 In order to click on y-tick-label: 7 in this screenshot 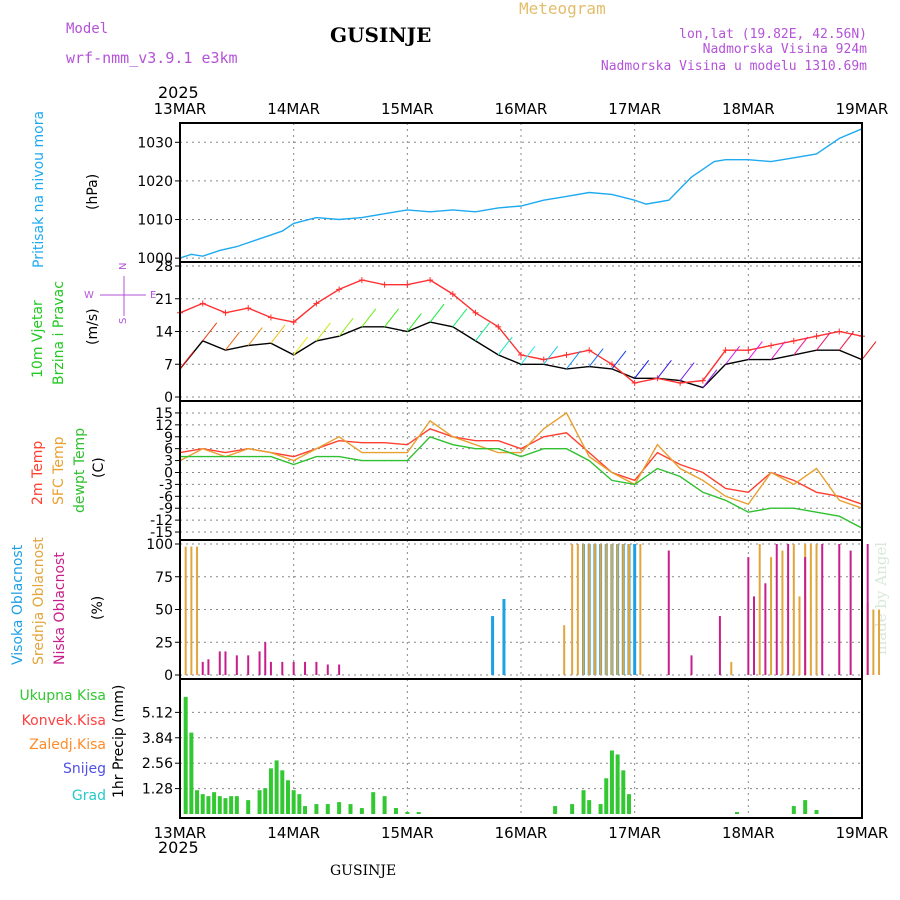, I will do `click(168, 365)`.